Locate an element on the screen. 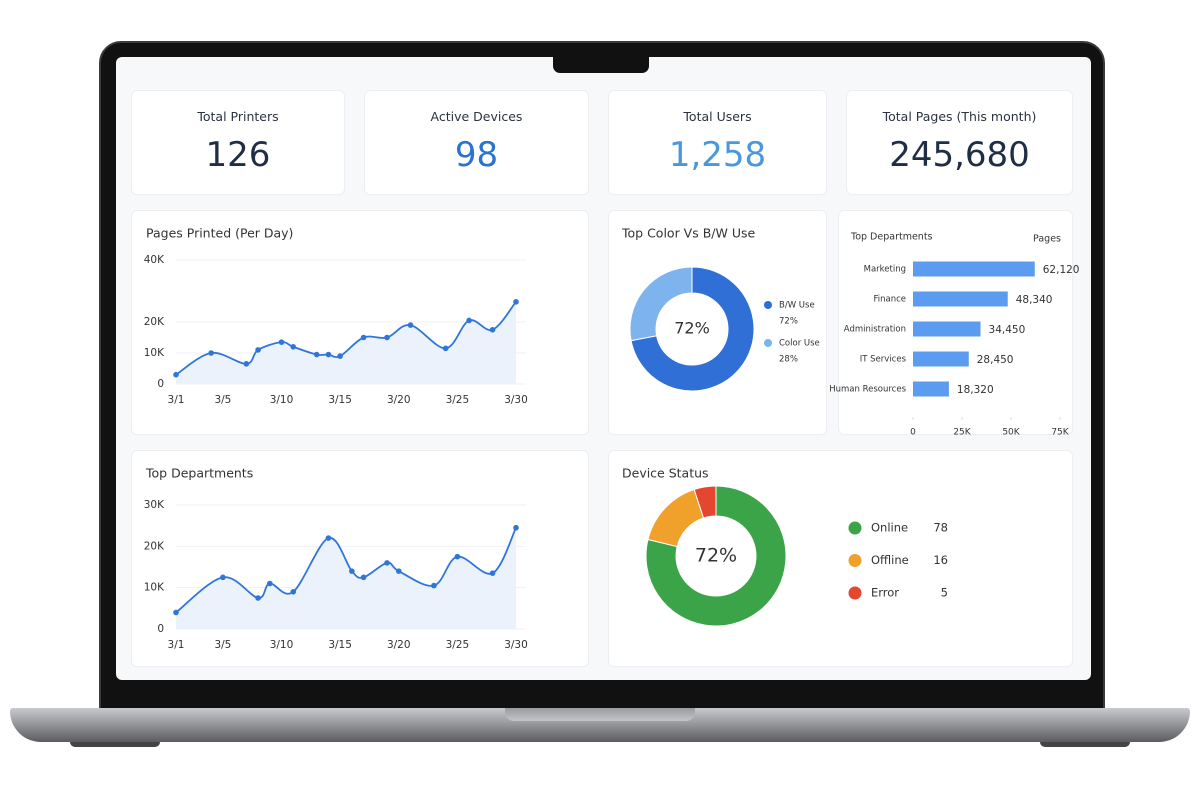  x-tick-label: 0 is located at coordinates (913, 433).